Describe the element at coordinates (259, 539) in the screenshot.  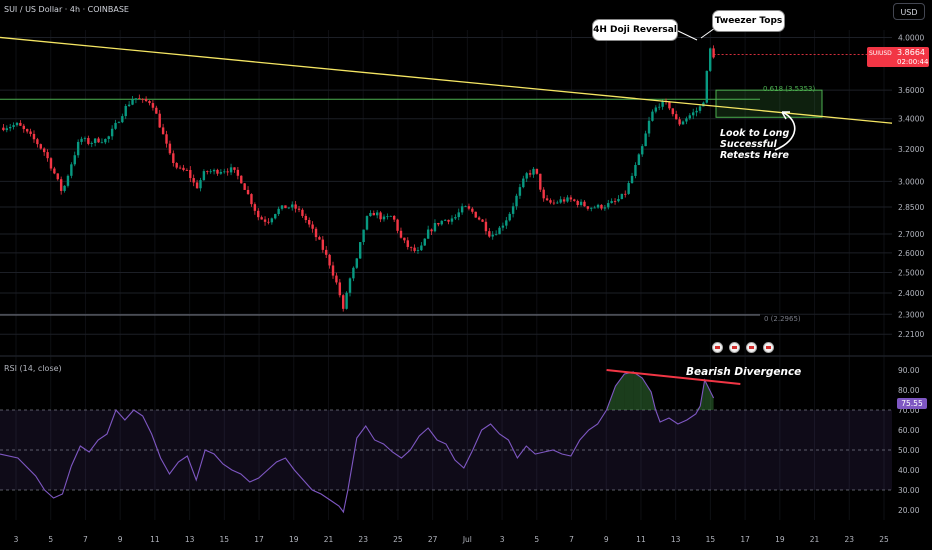
I see `time-axis-tick: 17` at that location.